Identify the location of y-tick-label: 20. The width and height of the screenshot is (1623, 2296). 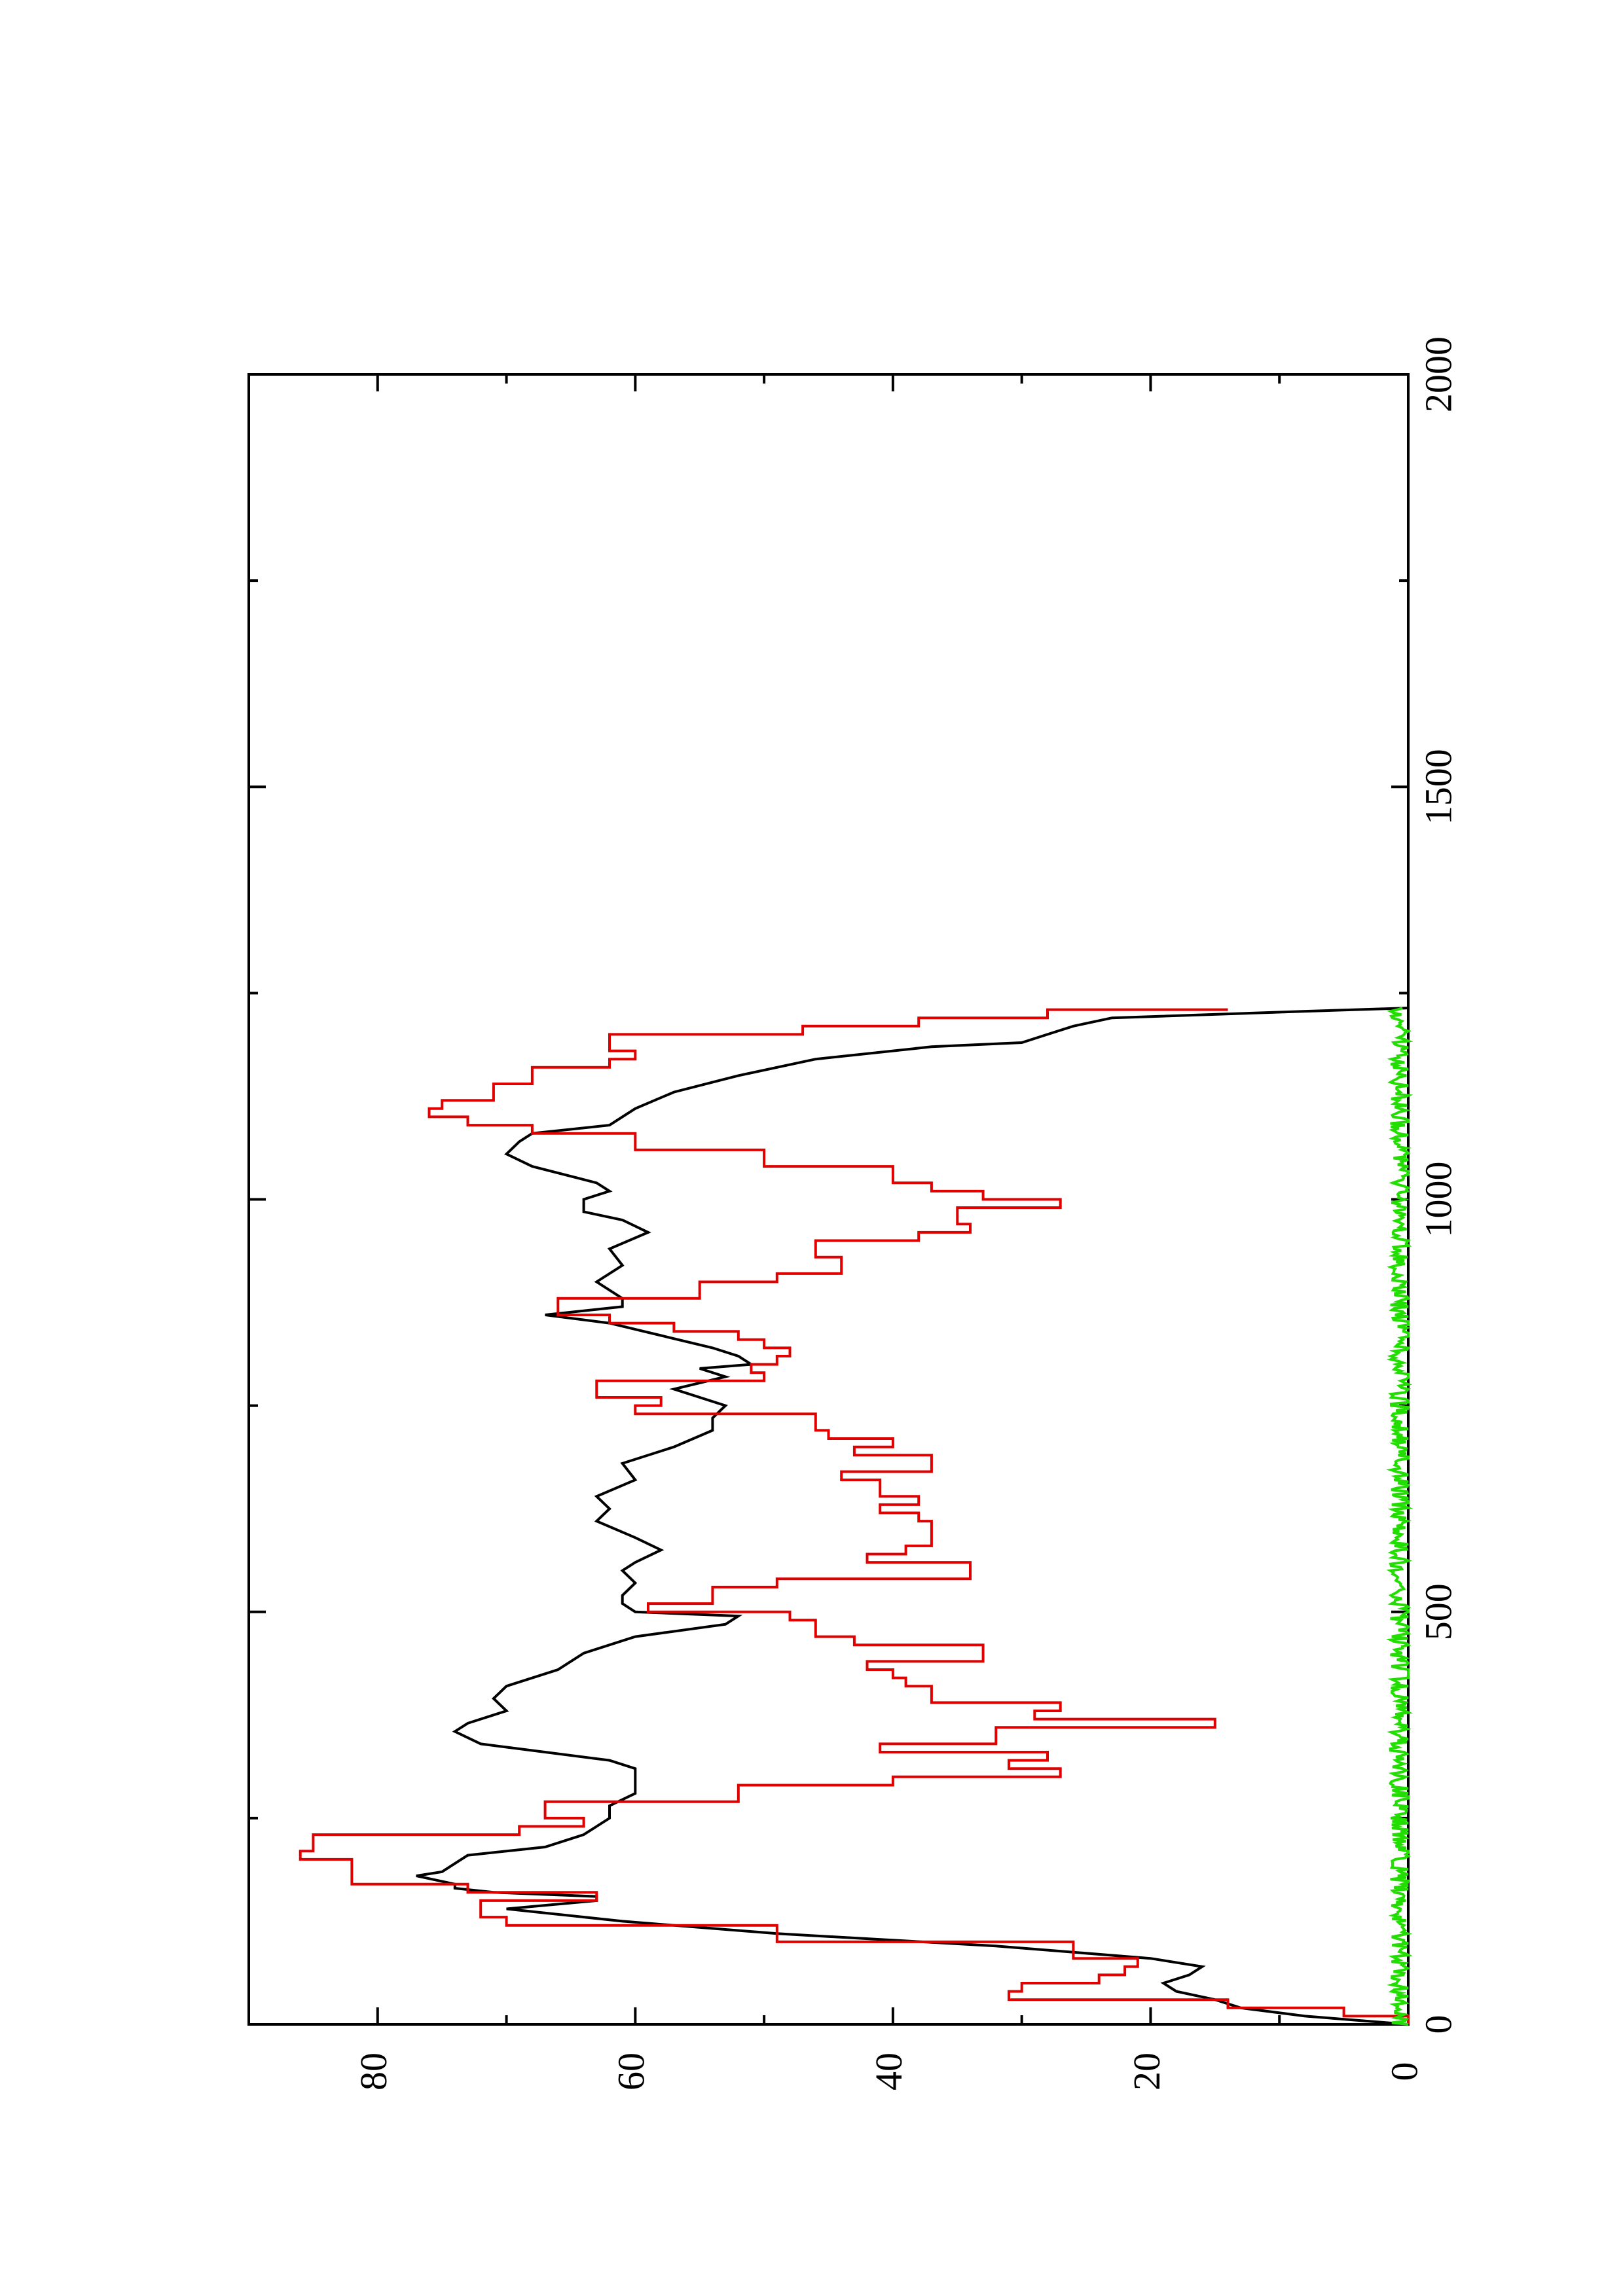
(1146, 2071).